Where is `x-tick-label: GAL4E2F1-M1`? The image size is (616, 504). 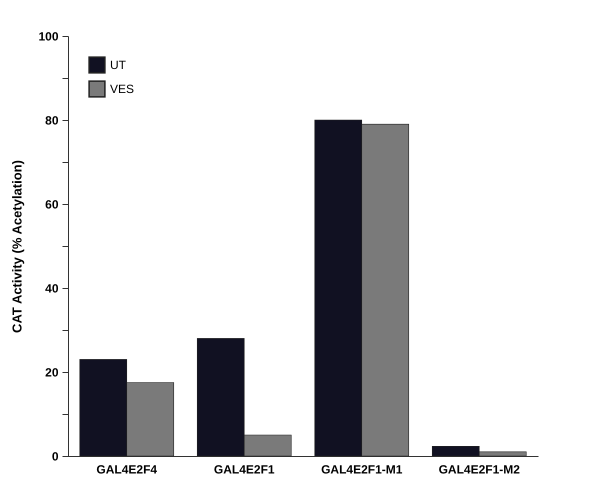
x-tick-label: GAL4E2F1-M1 is located at coordinates (362, 469).